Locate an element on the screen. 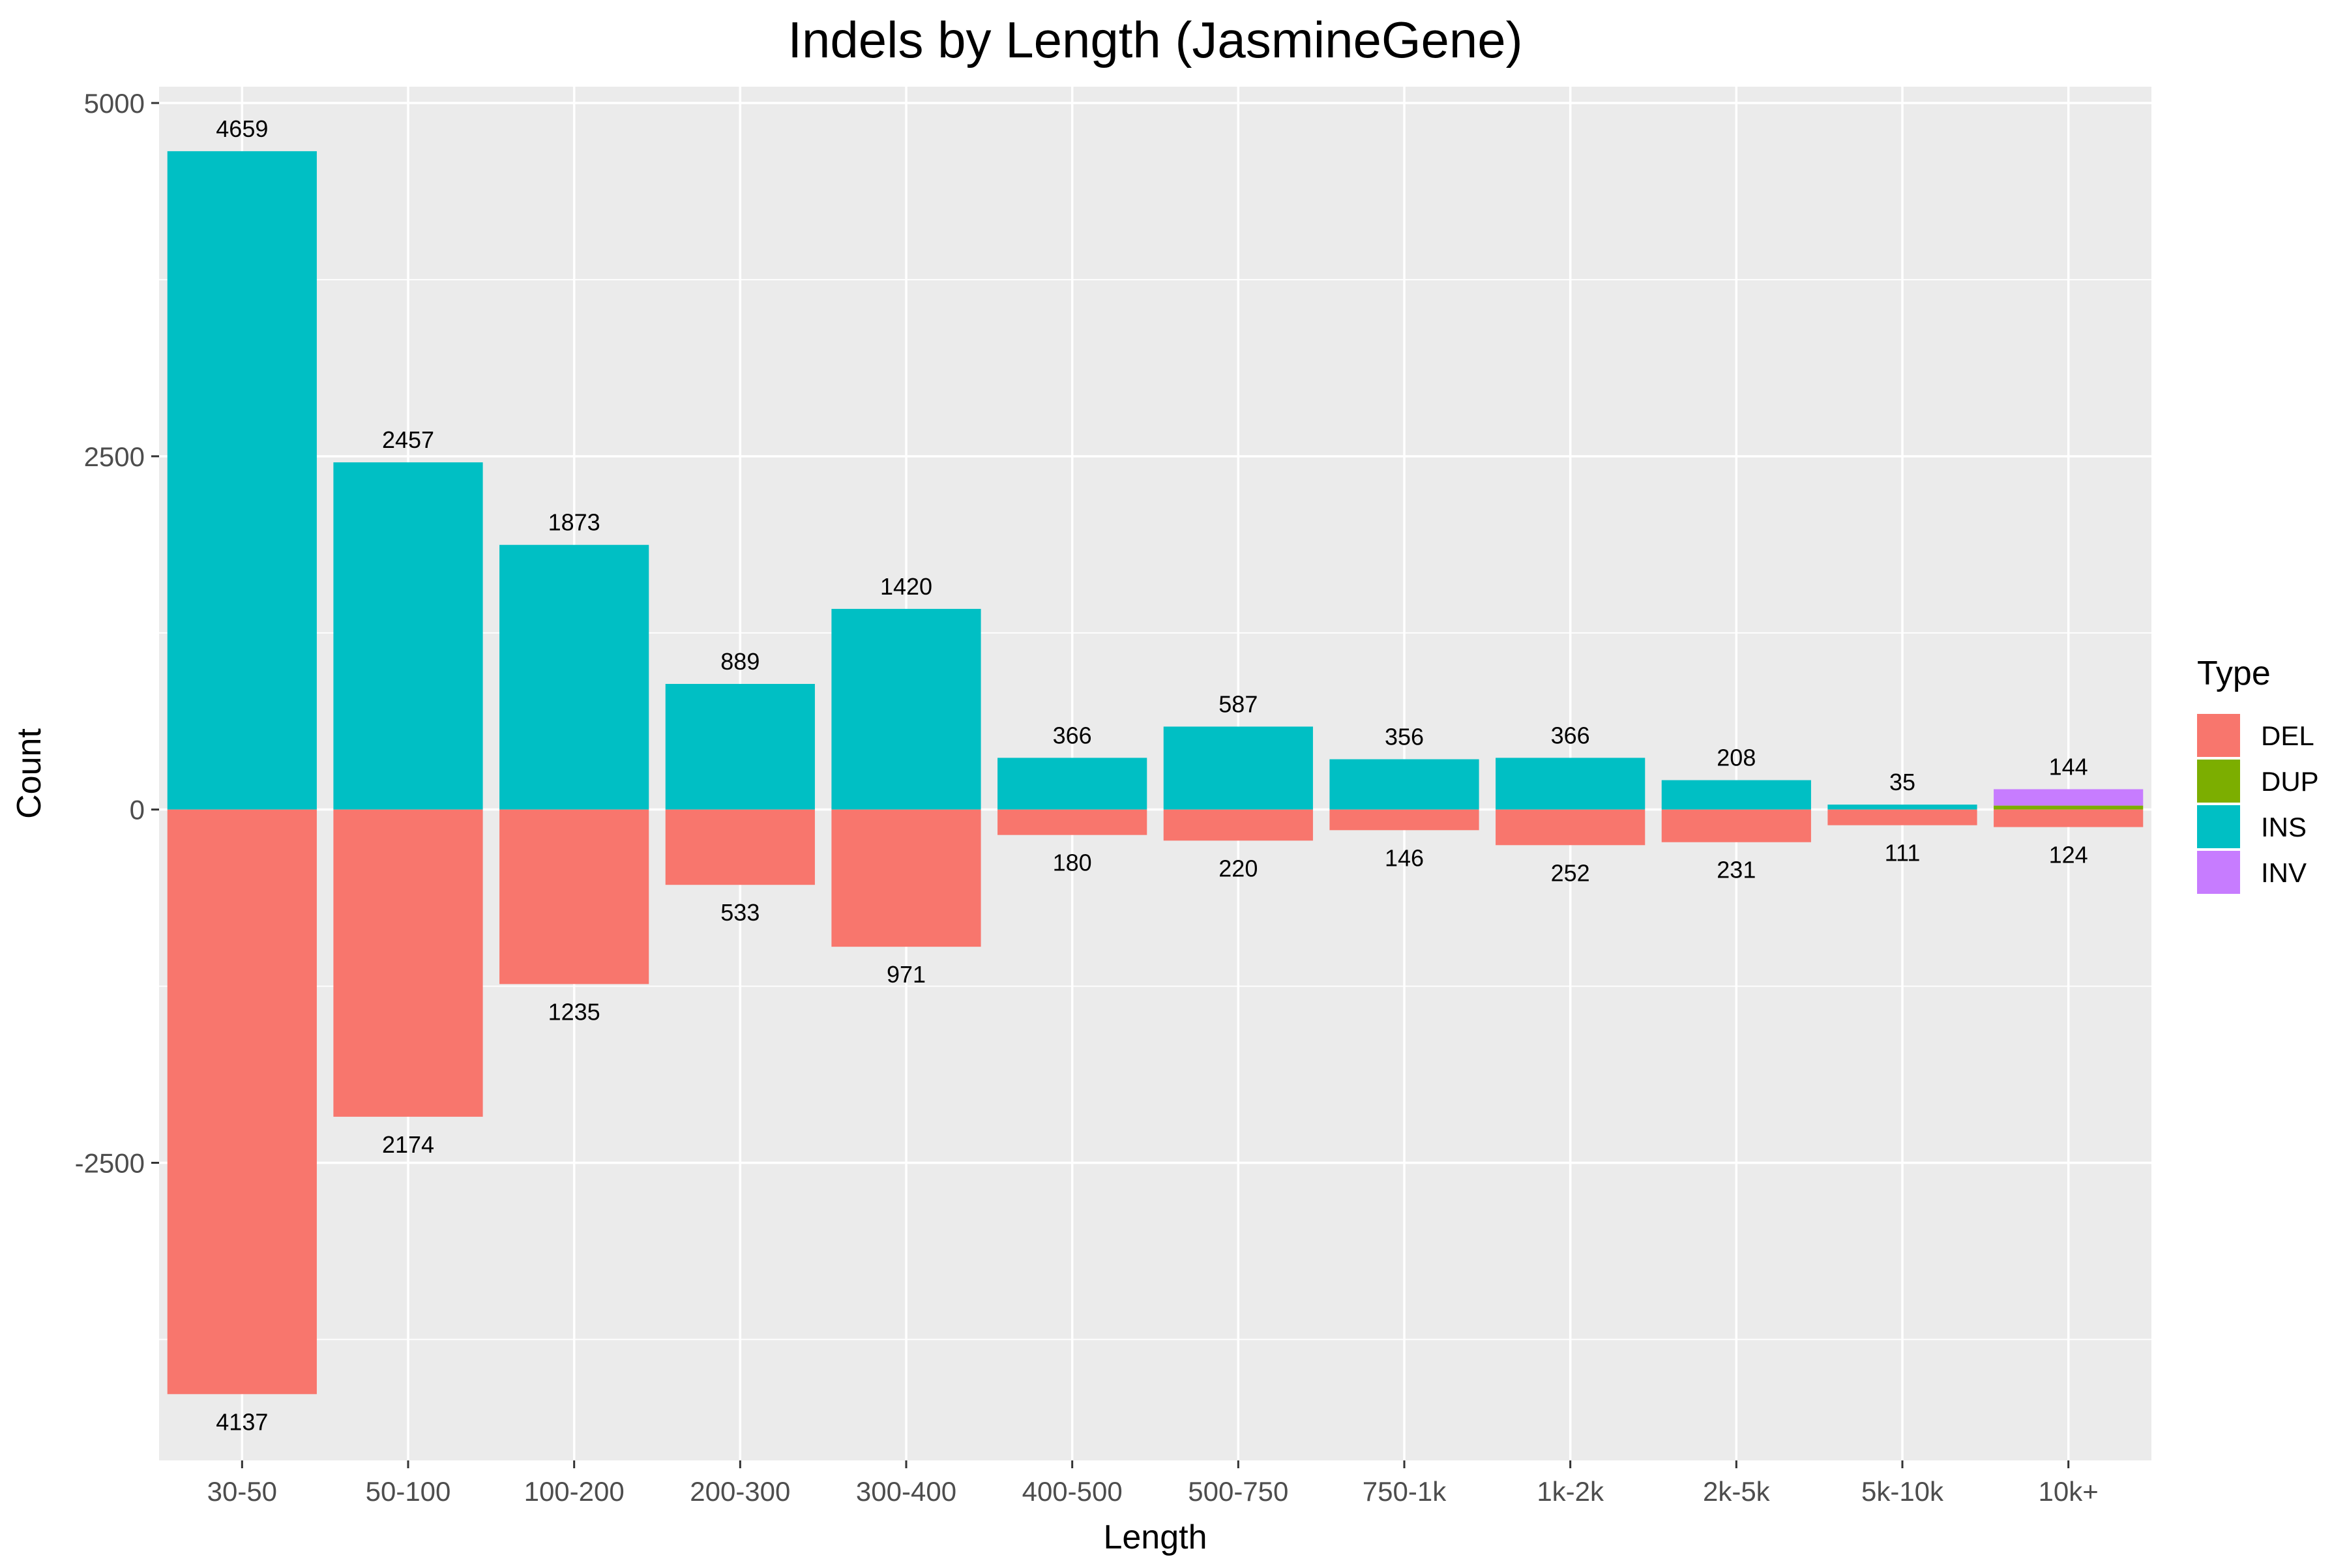 The image size is (2347, 1568). legend-label-del: DEL is located at coordinates (2287, 735).